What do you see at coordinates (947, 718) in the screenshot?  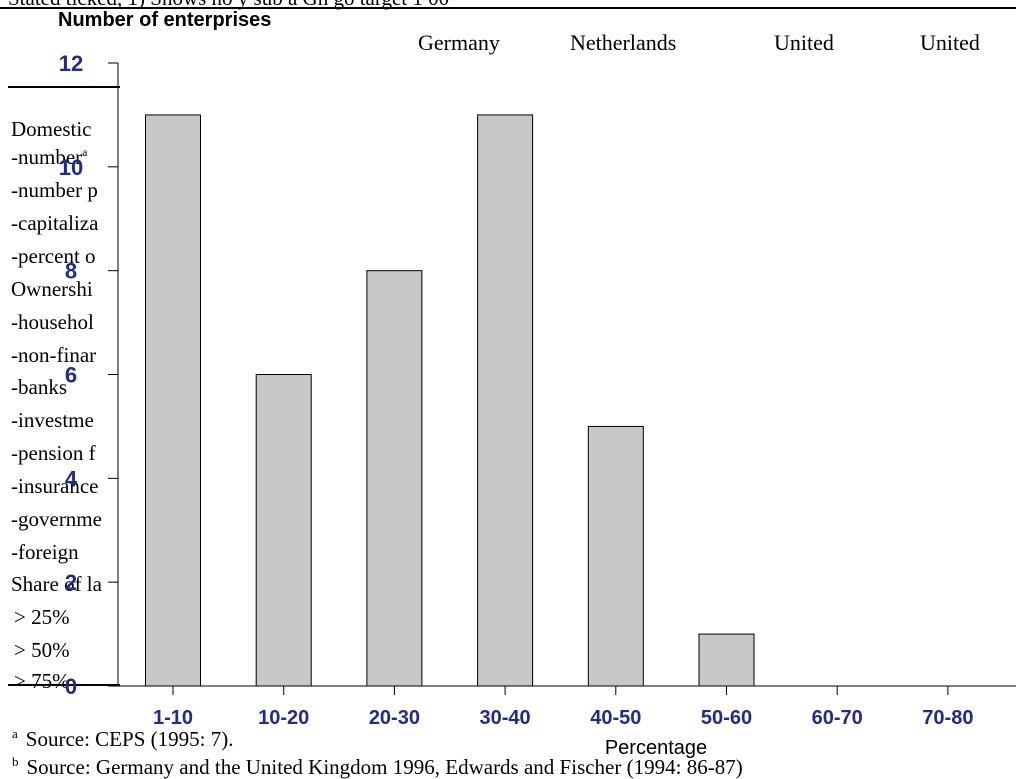 I see `x-tick-label: 70-80` at bounding box center [947, 718].